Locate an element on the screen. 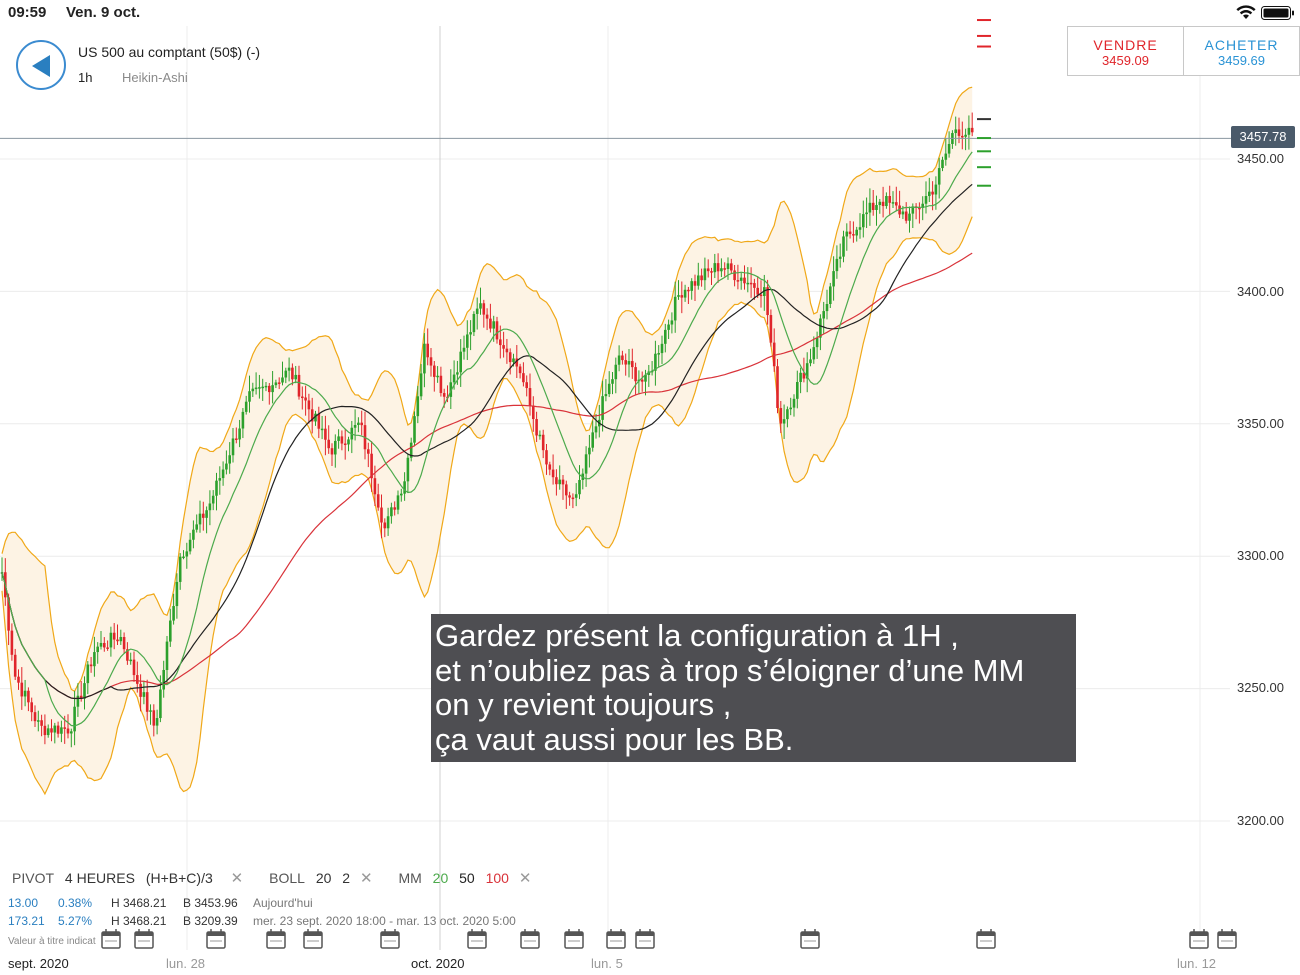 The width and height of the screenshot is (1300, 975). mm-label: MM is located at coordinates (410, 878).